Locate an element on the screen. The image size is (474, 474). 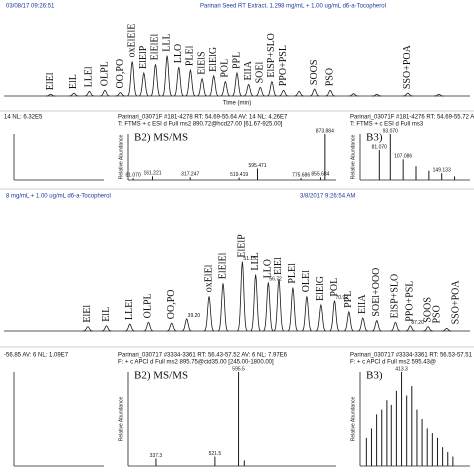
peak-label: 595.471 is located at coordinates (257, 166).